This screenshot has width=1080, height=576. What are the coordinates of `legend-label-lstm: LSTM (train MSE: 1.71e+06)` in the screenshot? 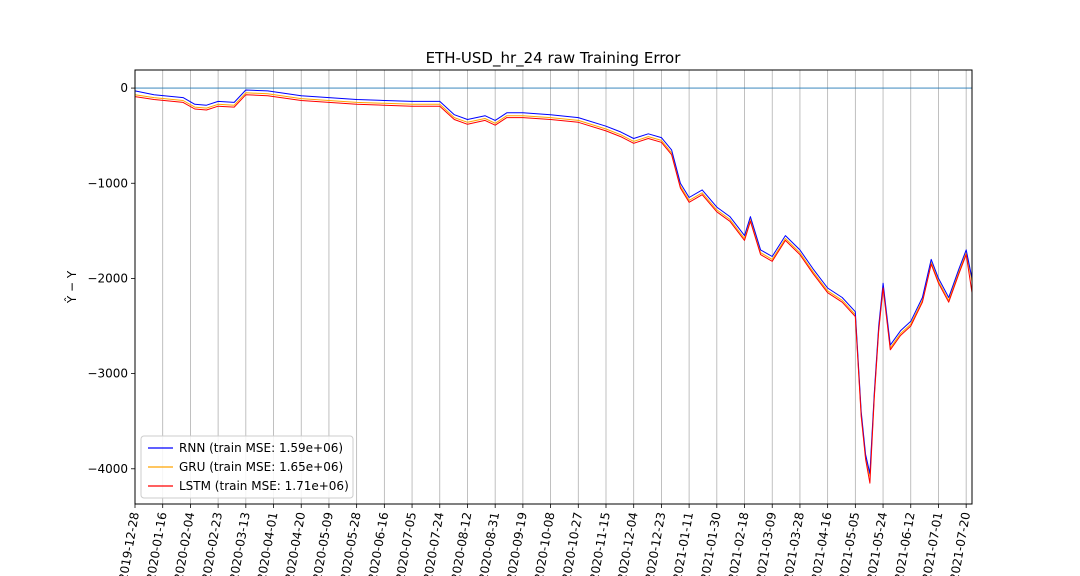 It's located at (264, 486).